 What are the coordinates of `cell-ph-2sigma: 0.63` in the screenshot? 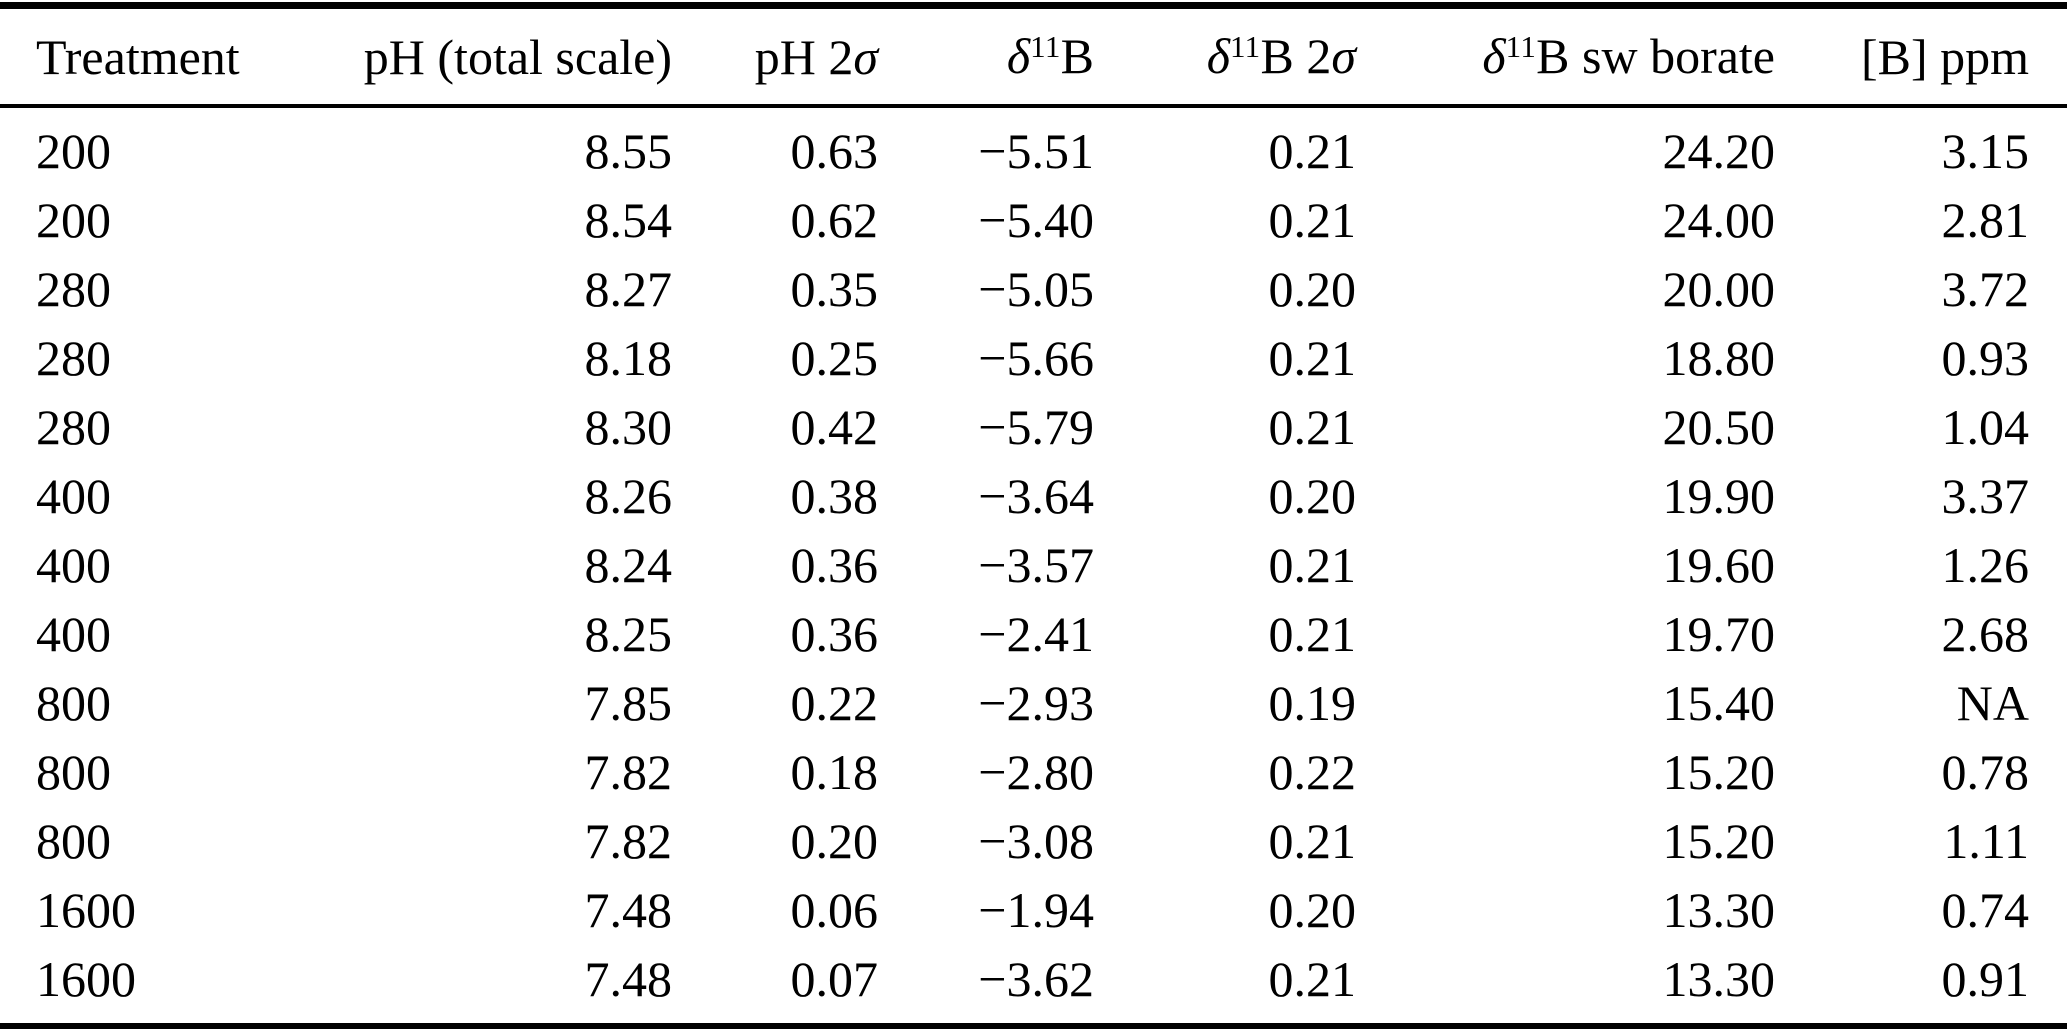 It's located at (834, 150).